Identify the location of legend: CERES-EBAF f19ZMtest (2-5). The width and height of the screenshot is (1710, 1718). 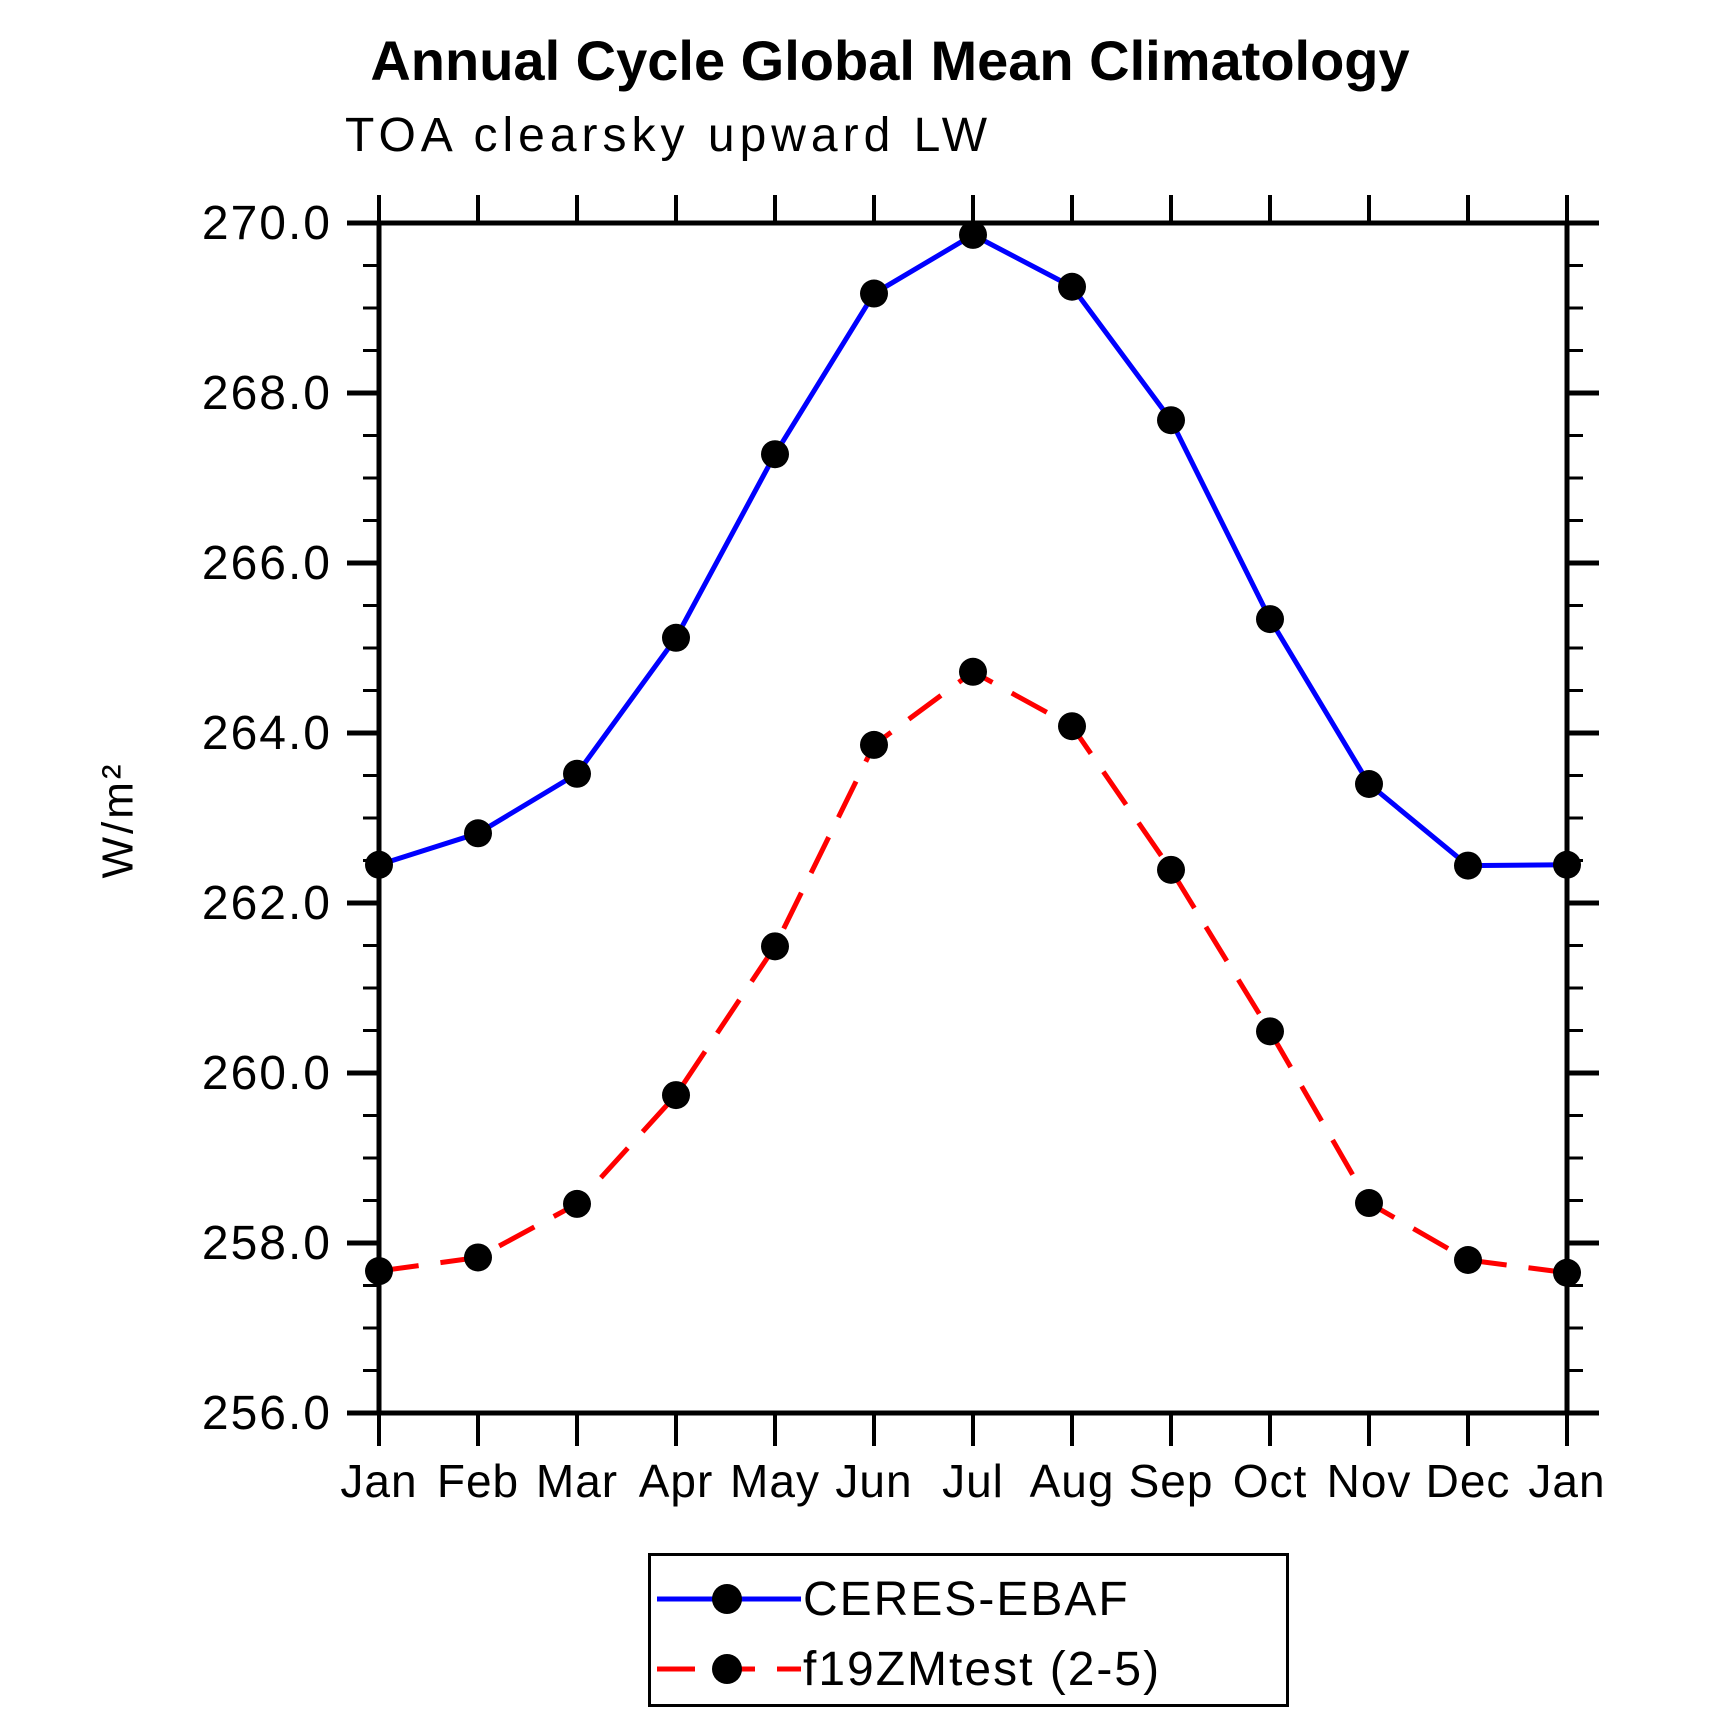
(968, 1630).